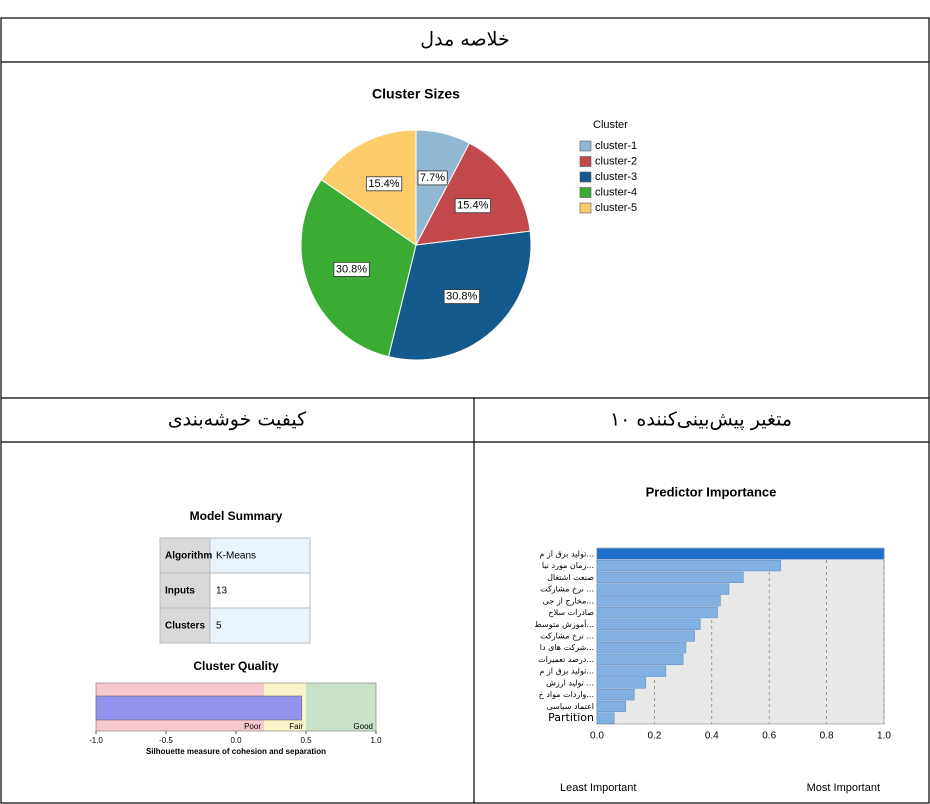 This screenshot has height=804, width=930. Describe the element at coordinates (180, 591) in the screenshot. I see `summary-key: Inputs` at that location.